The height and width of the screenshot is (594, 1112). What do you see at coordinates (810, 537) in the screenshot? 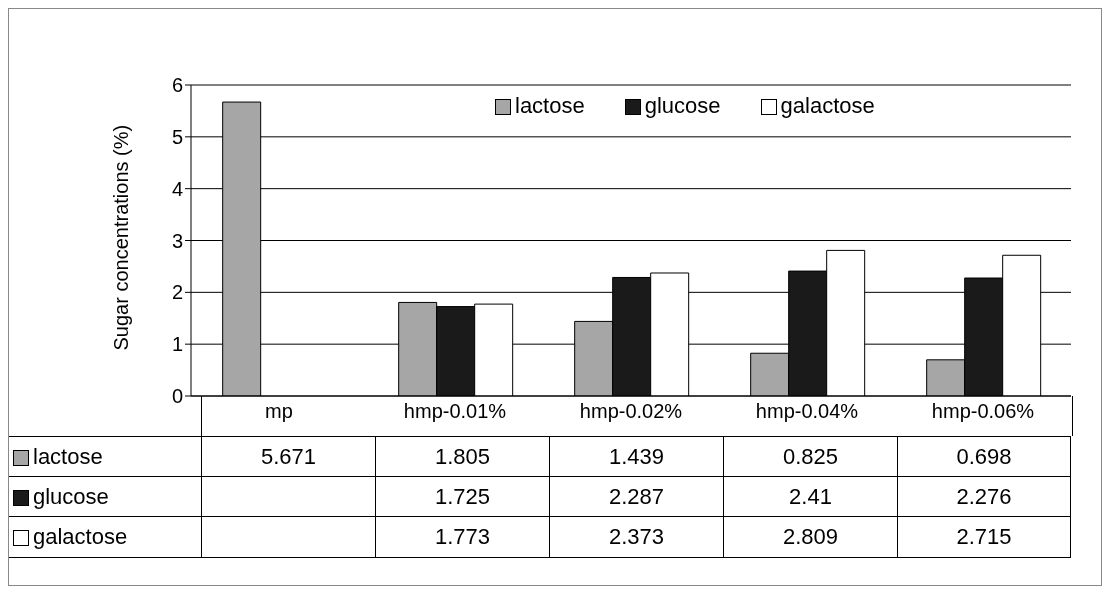
I see `data-label: 2.809` at bounding box center [810, 537].